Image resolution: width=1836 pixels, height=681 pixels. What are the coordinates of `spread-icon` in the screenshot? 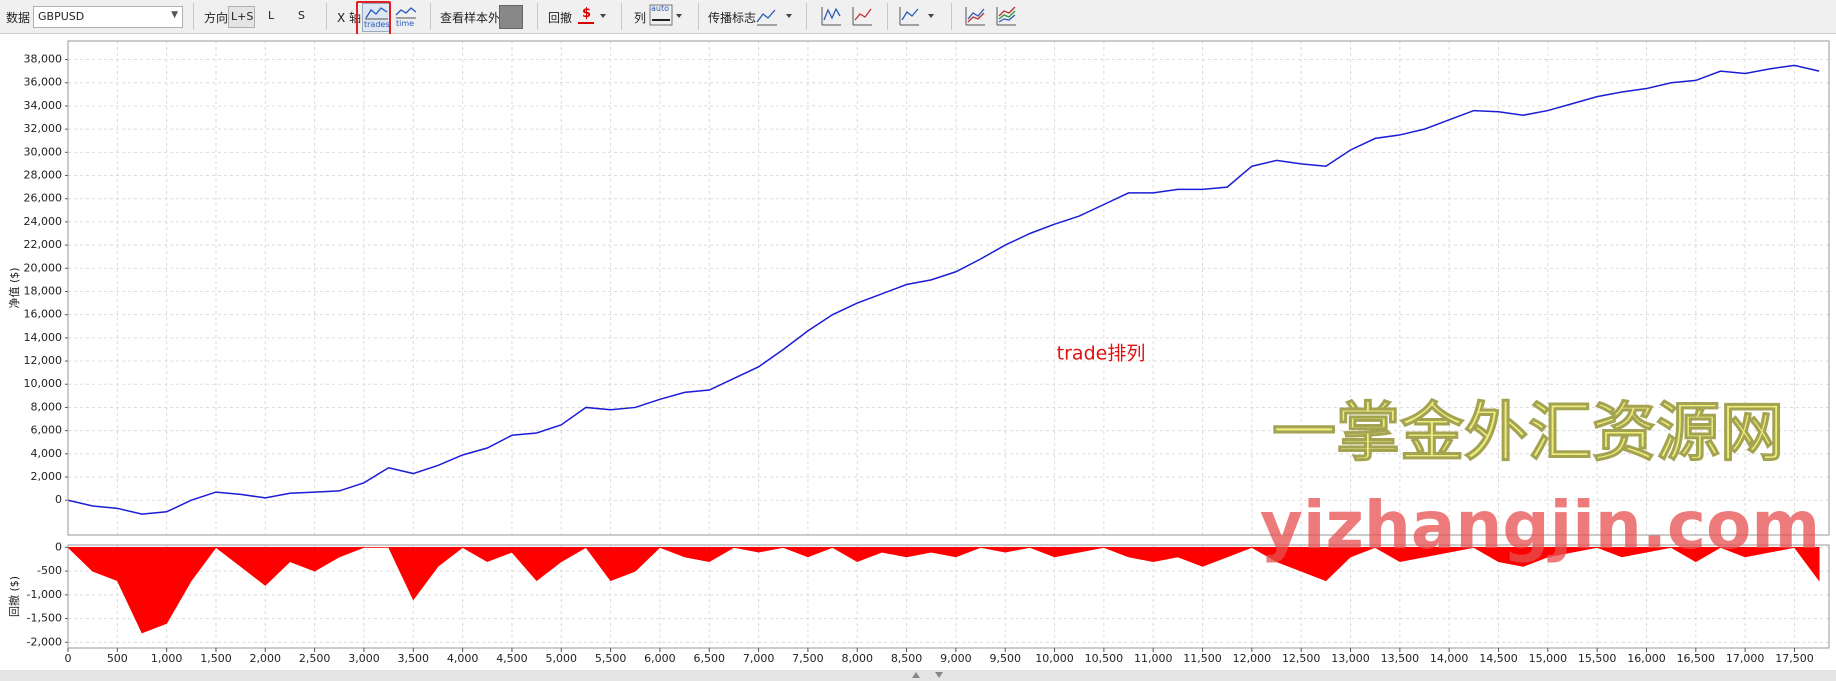 It's located at (776, 16).